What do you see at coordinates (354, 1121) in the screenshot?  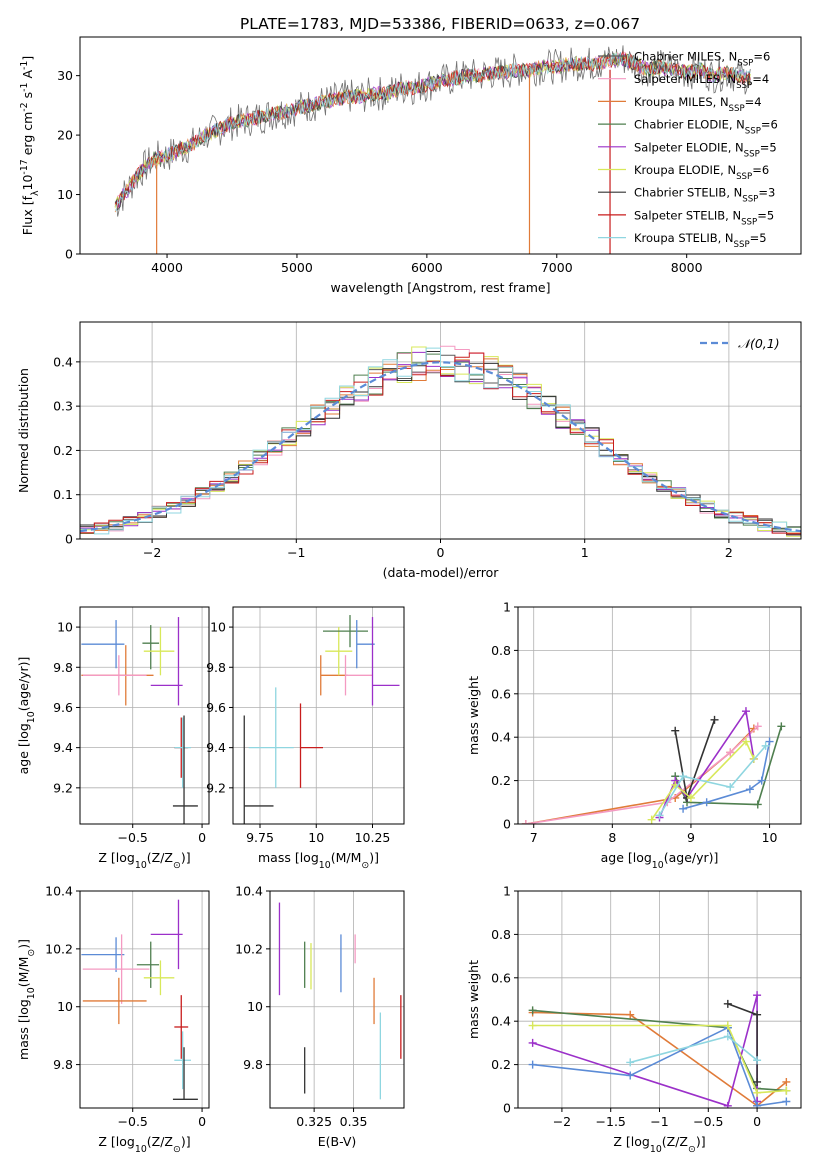 I see `x-tick-label: 0.35` at bounding box center [354, 1121].